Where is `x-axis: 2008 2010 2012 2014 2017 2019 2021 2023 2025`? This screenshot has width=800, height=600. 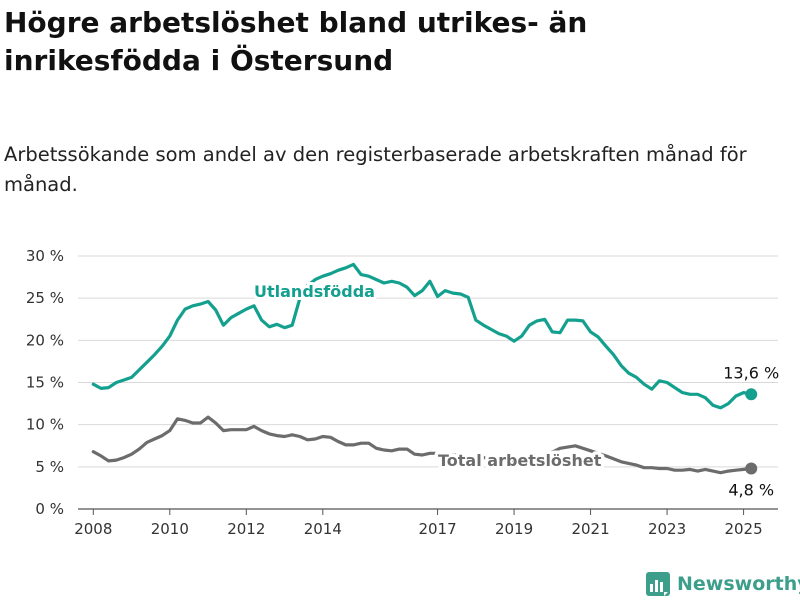 x-axis: 2008 2010 2012 2014 2017 2019 2021 2023 2025 is located at coordinates (418, 523).